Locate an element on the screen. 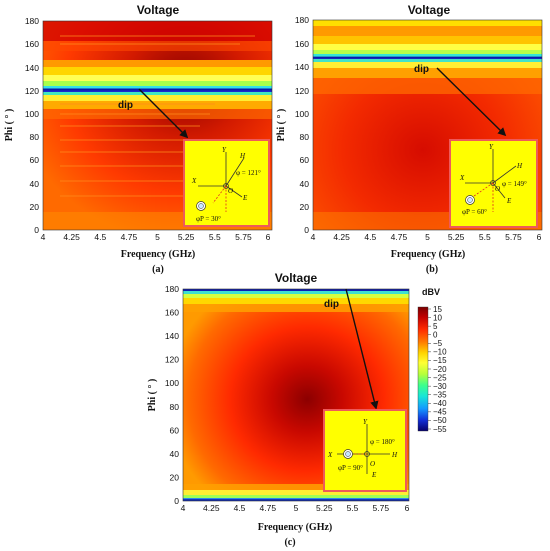 The width and height of the screenshot is (550, 551). panel-c-inset: Y X H E O φ = 180° φP = 90° is located at coordinates (365, 450).